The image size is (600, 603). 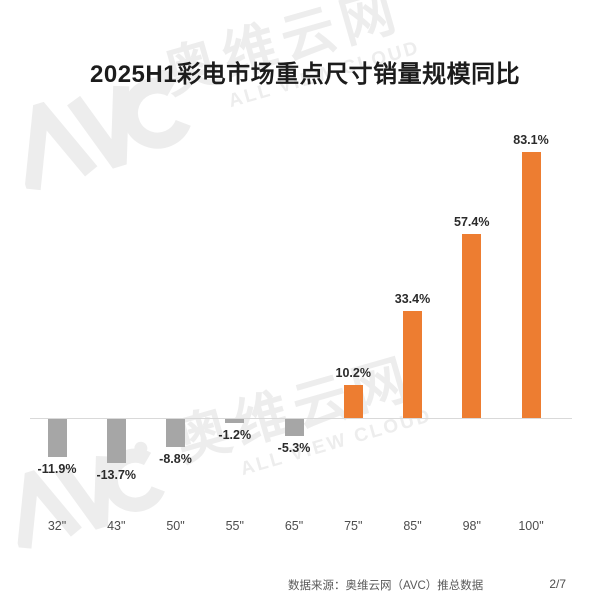 What do you see at coordinates (557, 584) in the screenshot?
I see `page-number: 2/7` at bounding box center [557, 584].